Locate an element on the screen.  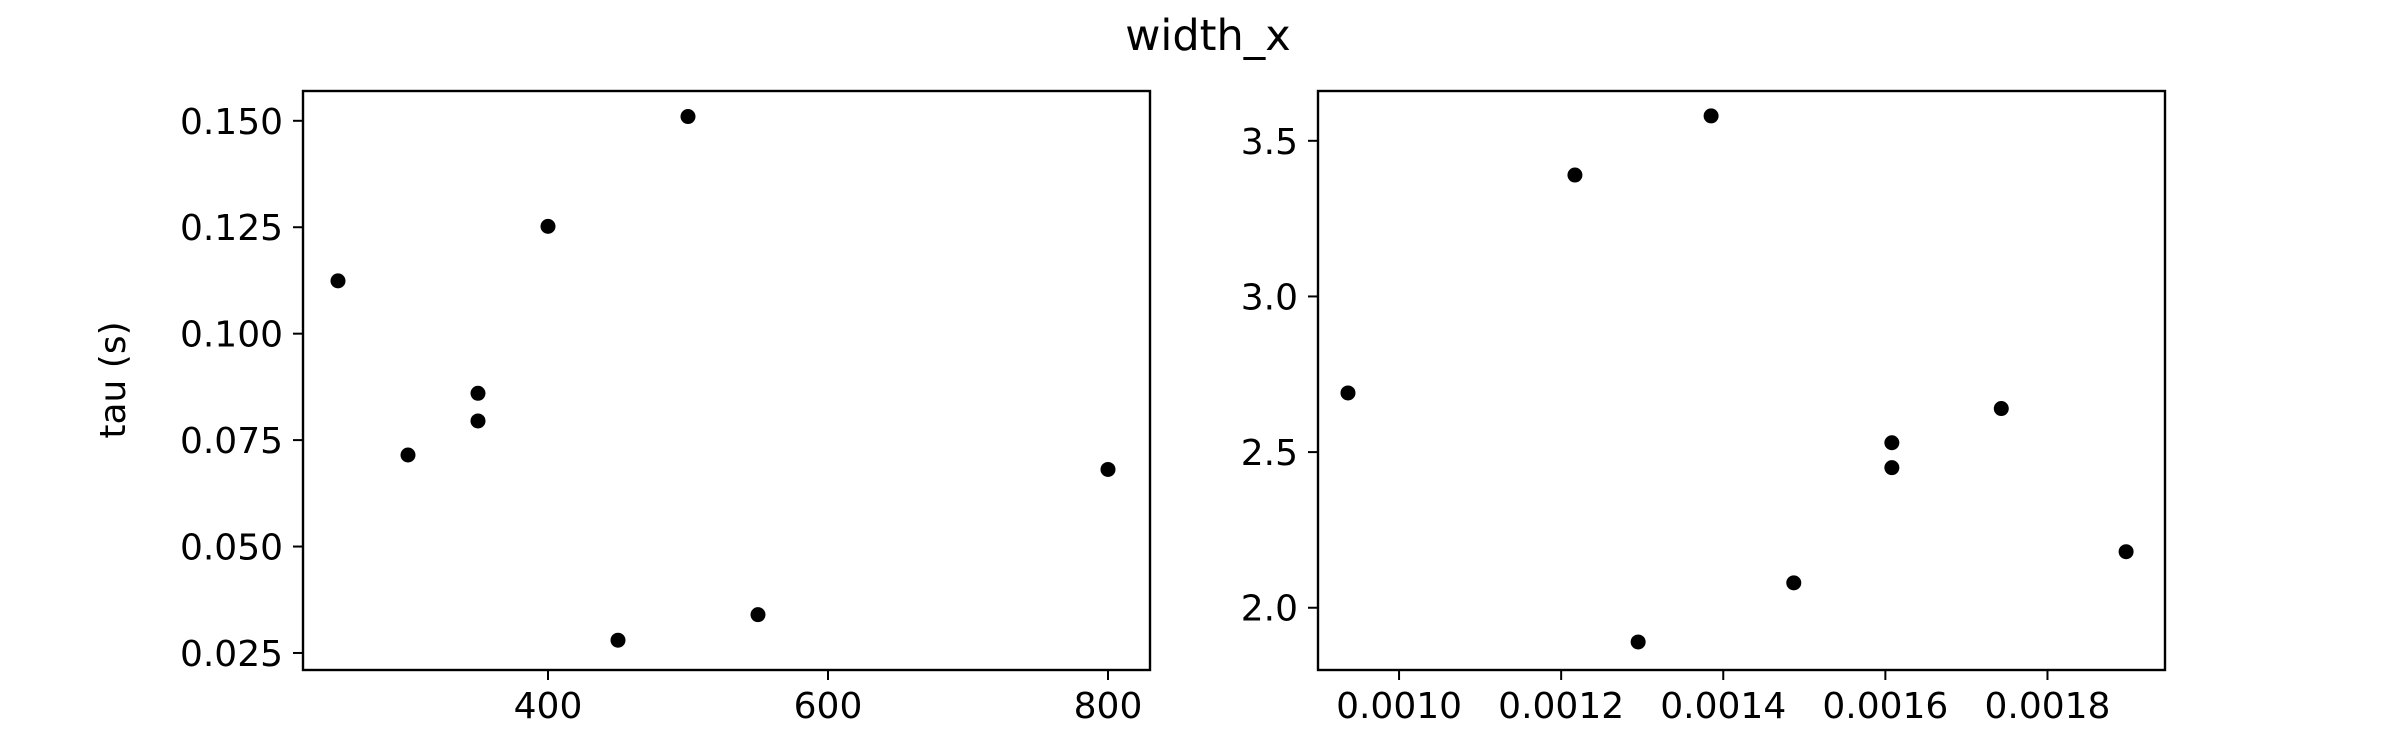
right-x-tick-label: 0.0010 is located at coordinates (1399, 706).